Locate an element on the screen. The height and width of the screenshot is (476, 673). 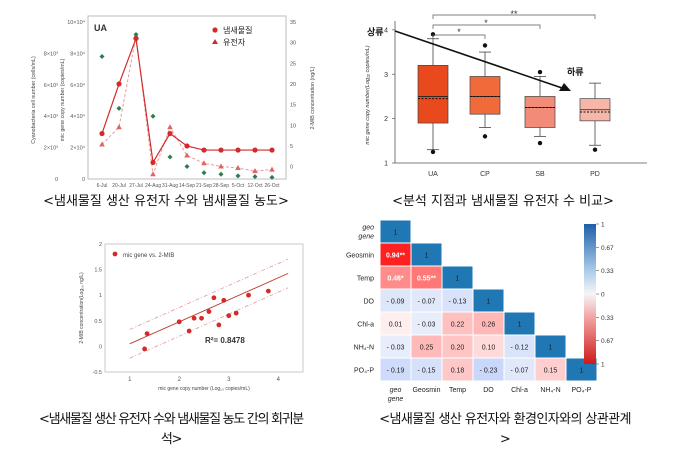
series-line-gene is located at coordinates (187, 105).